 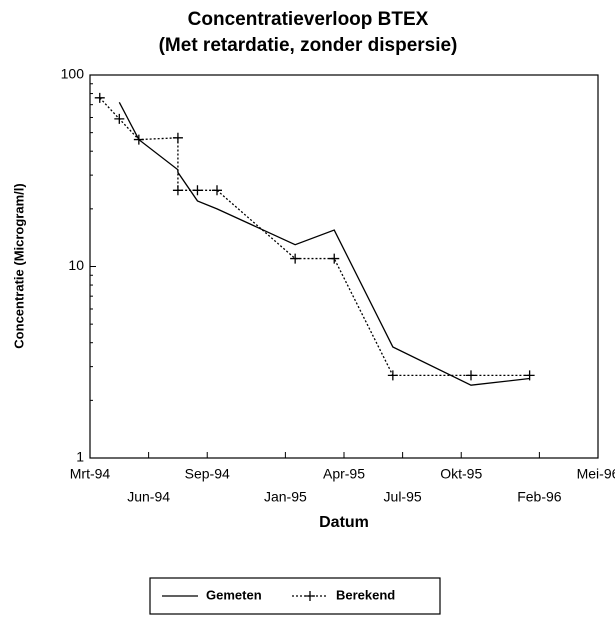 I want to click on x-tick-label: Feb-96, so click(x=539, y=497).